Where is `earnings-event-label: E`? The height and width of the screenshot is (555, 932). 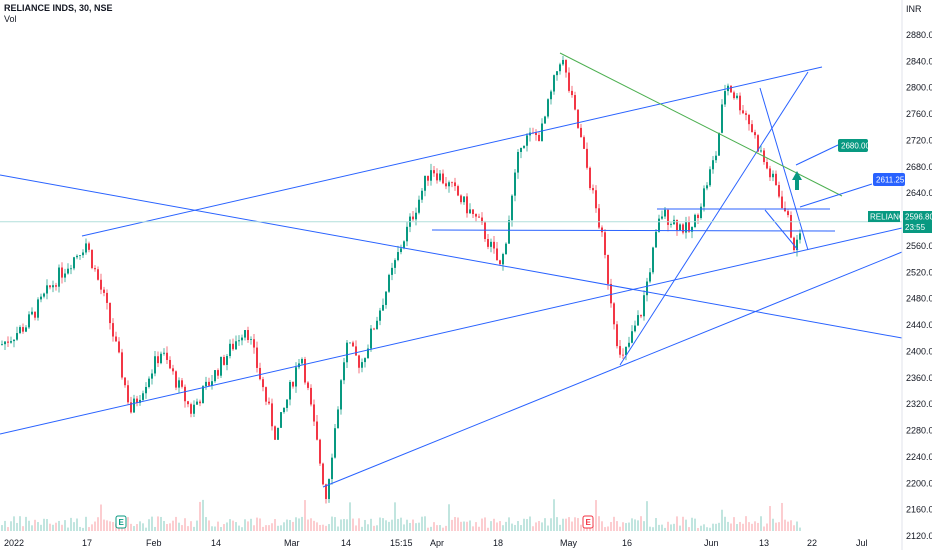
earnings-event-label: E is located at coordinates (589, 522).